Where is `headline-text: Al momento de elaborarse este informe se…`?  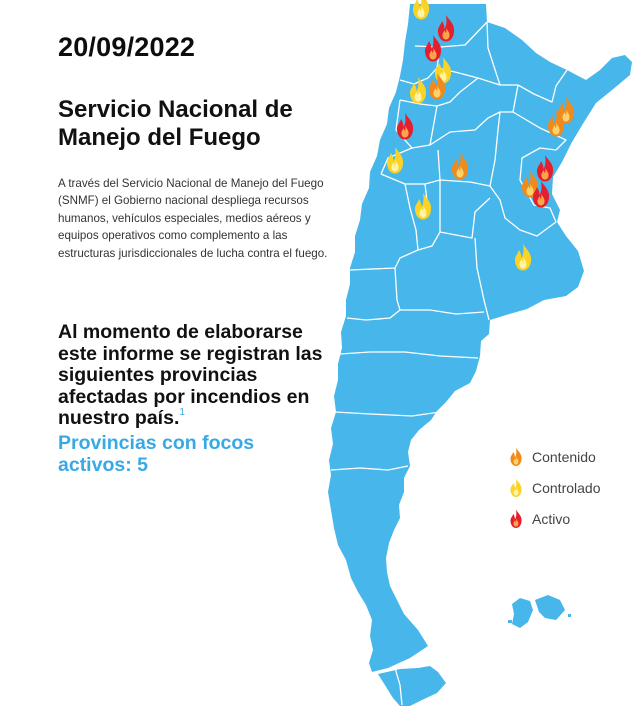
headline-text: Al momento de elaborarse este informe se… is located at coordinates (190, 375).